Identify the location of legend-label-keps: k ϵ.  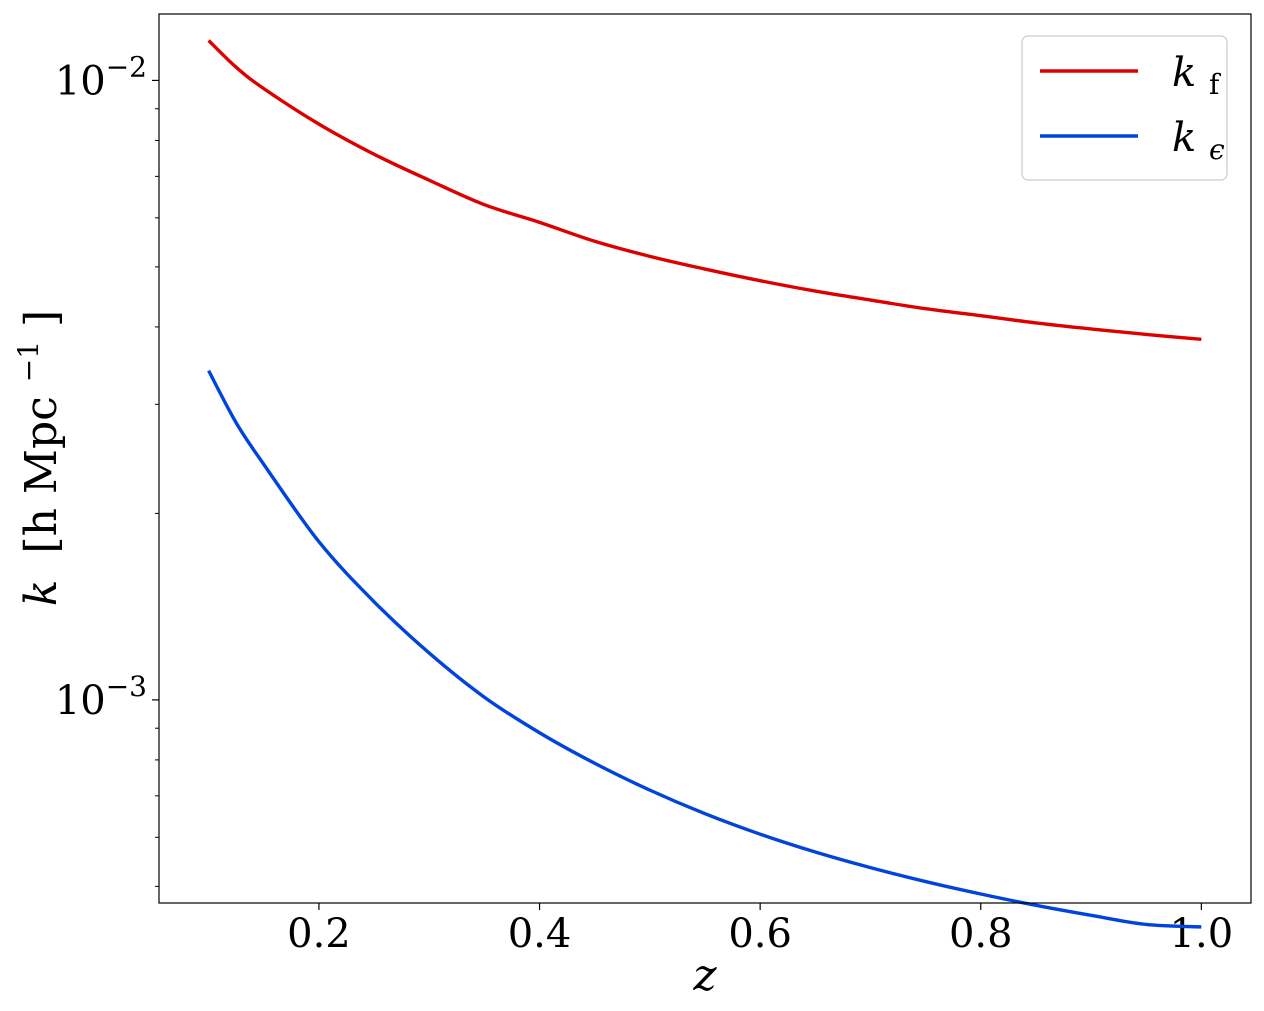
(1198, 140).